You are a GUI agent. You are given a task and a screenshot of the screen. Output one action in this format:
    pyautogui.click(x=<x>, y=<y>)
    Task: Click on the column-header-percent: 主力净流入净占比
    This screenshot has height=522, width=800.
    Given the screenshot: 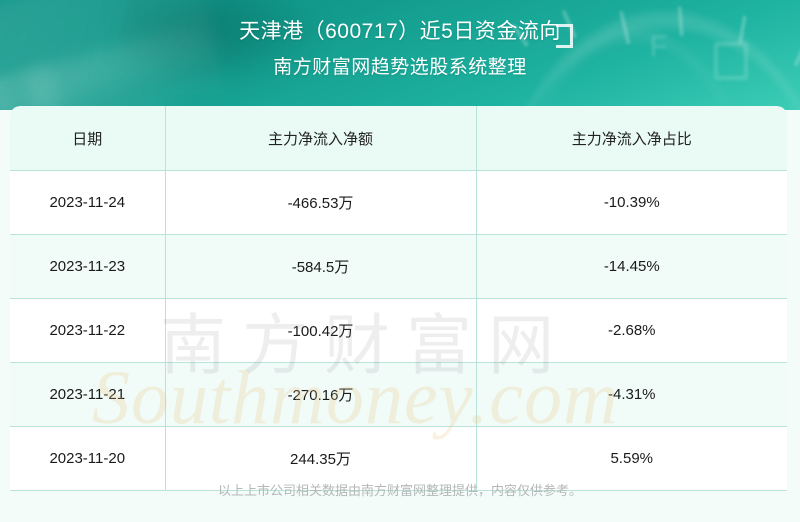 What is the action you would take?
    pyautogui.click(x=631, y=138)
    